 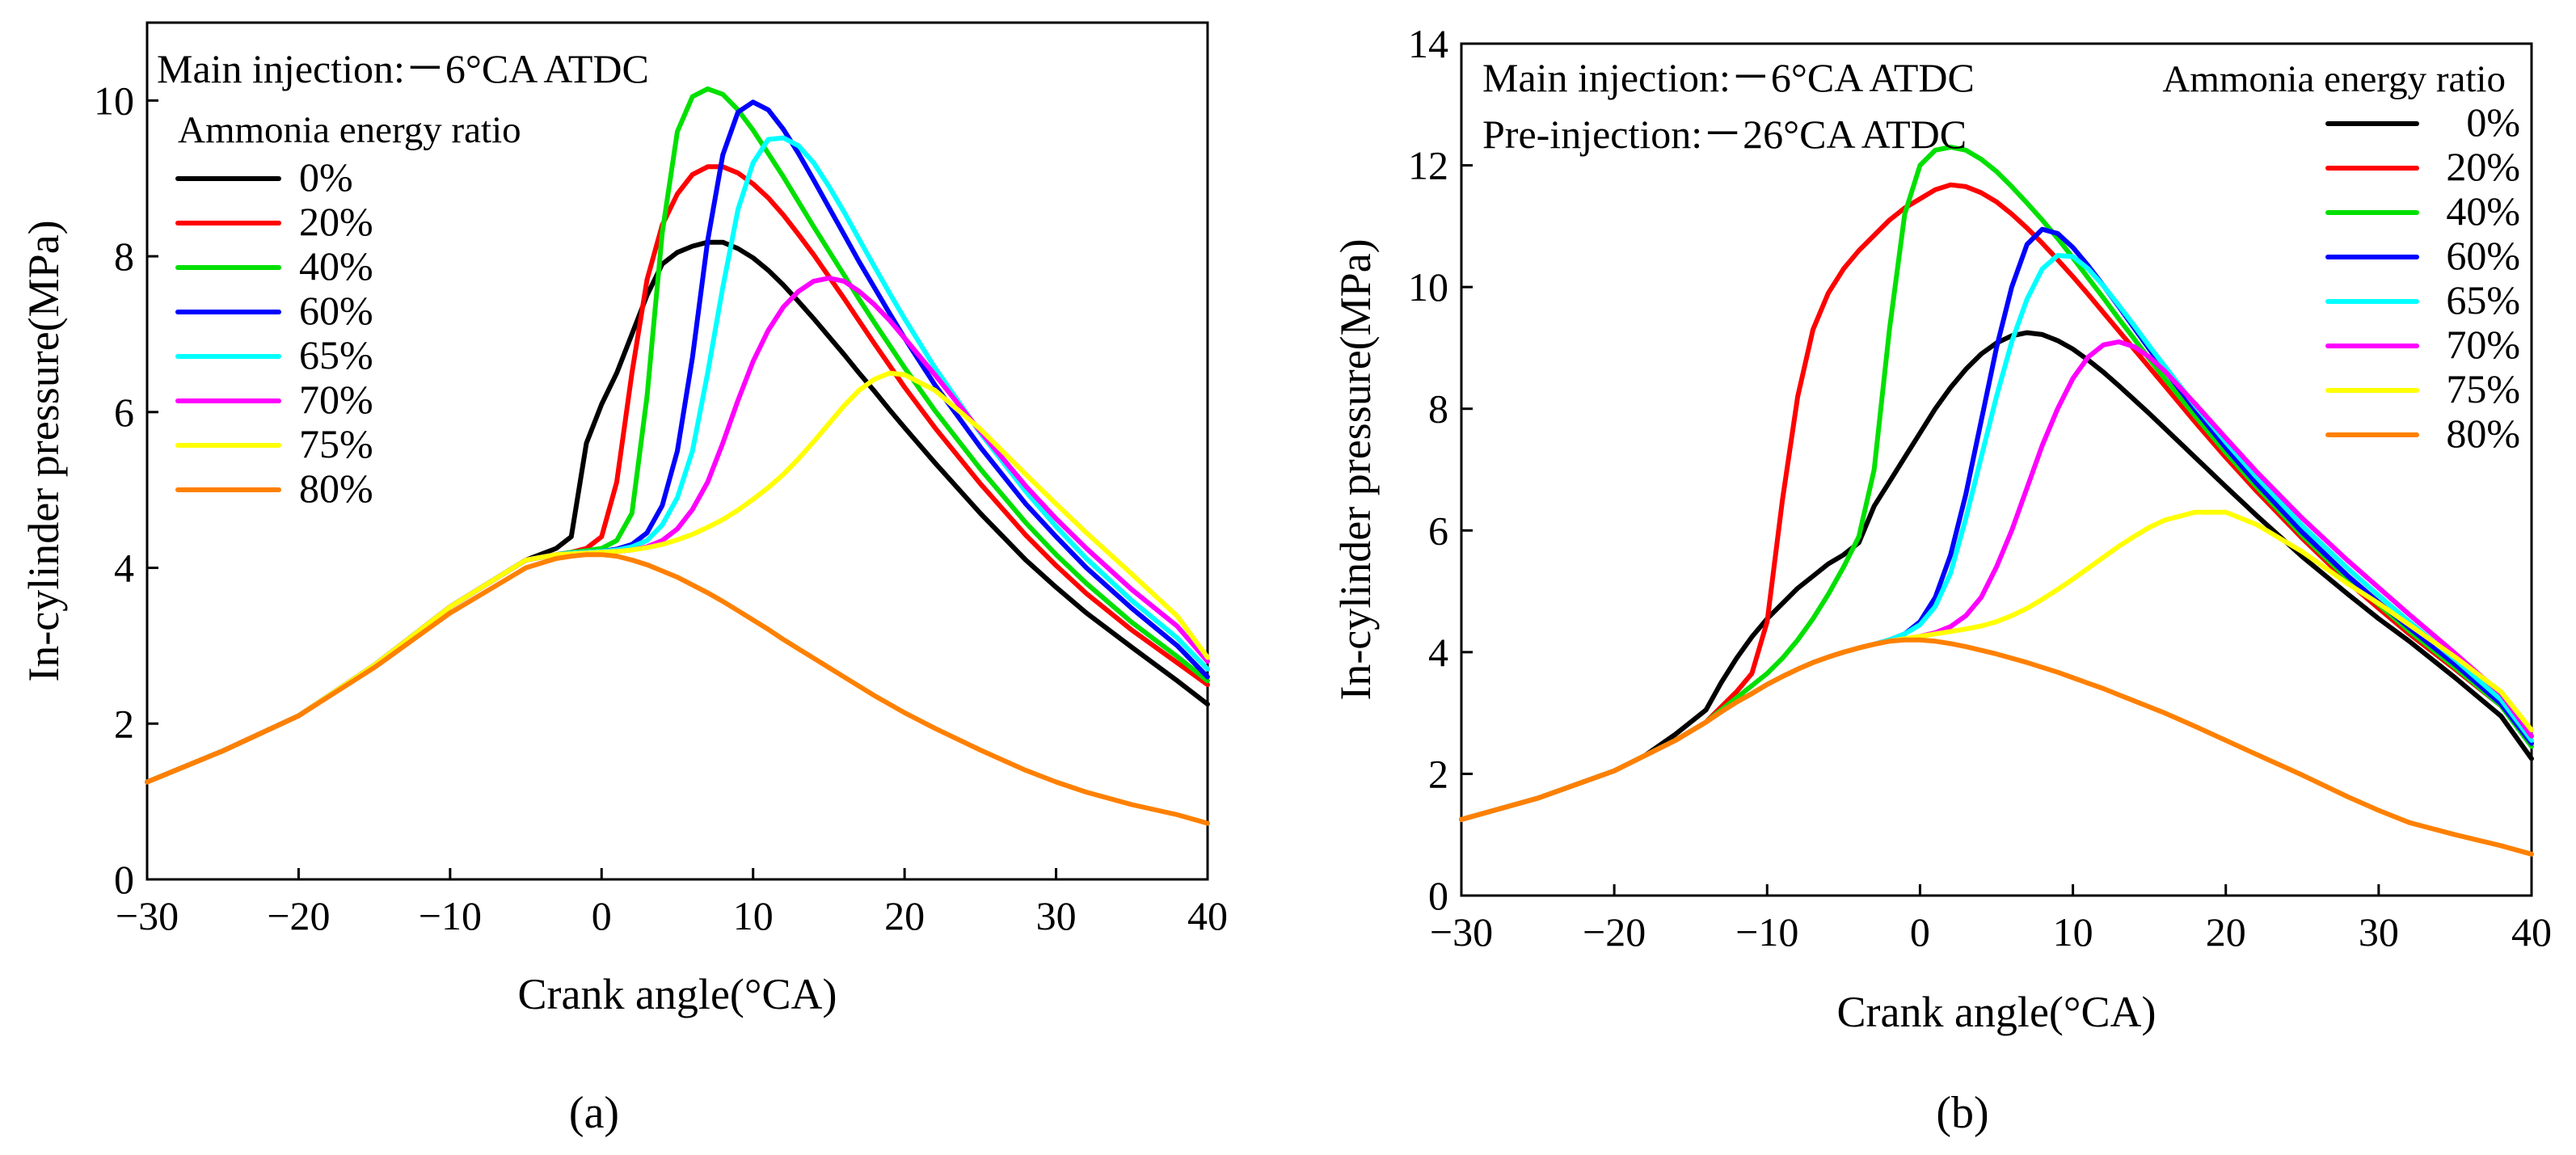 I want to click on chart-a-legend-label: 65%, so click(x=336, y=354).